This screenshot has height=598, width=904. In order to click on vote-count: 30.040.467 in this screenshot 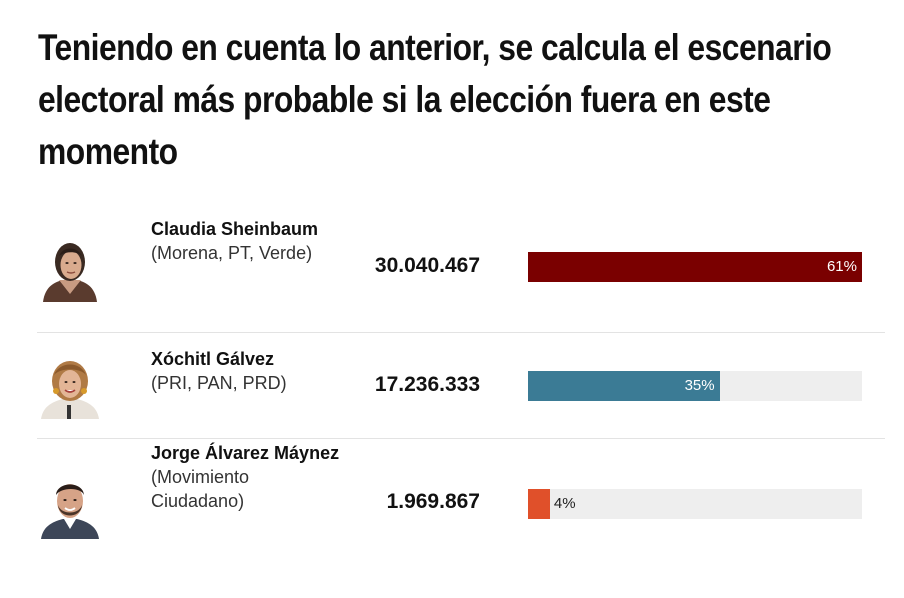, I will do `click(427, 265)`.